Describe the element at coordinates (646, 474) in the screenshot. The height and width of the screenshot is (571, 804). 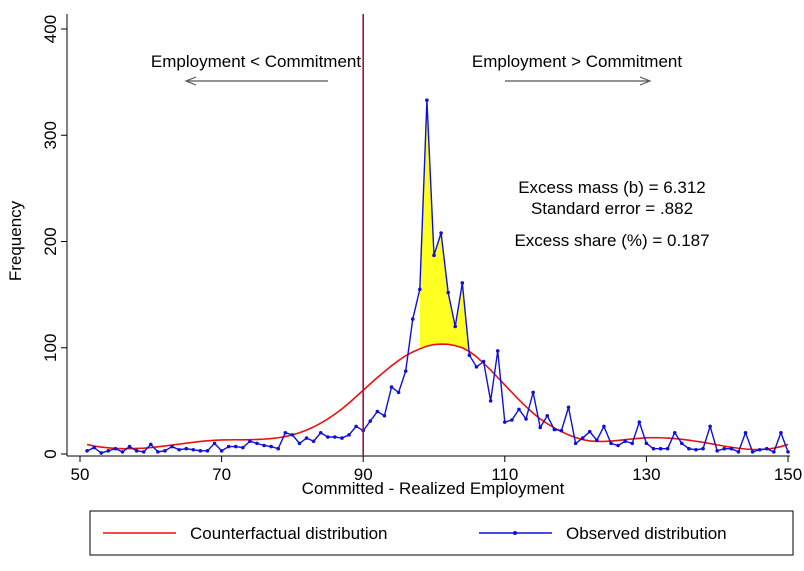
I see `x-tick-label: 130` at that location.